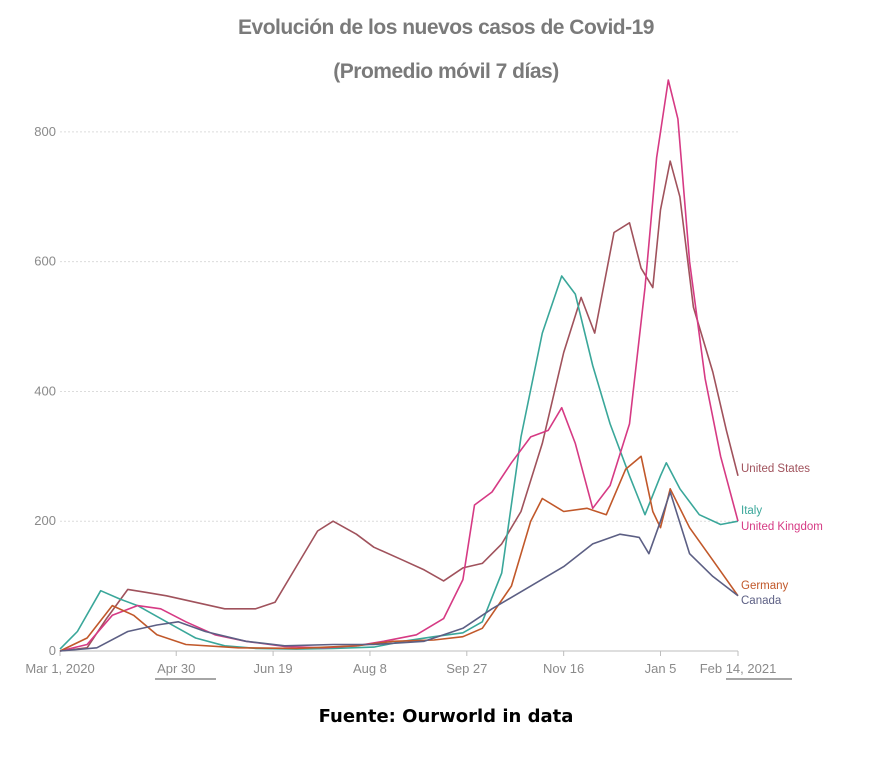  What do you see at coordinates (45, 261) in the screenshot?
I see `y-tick-label: 600` at bounding box center [45, 261].